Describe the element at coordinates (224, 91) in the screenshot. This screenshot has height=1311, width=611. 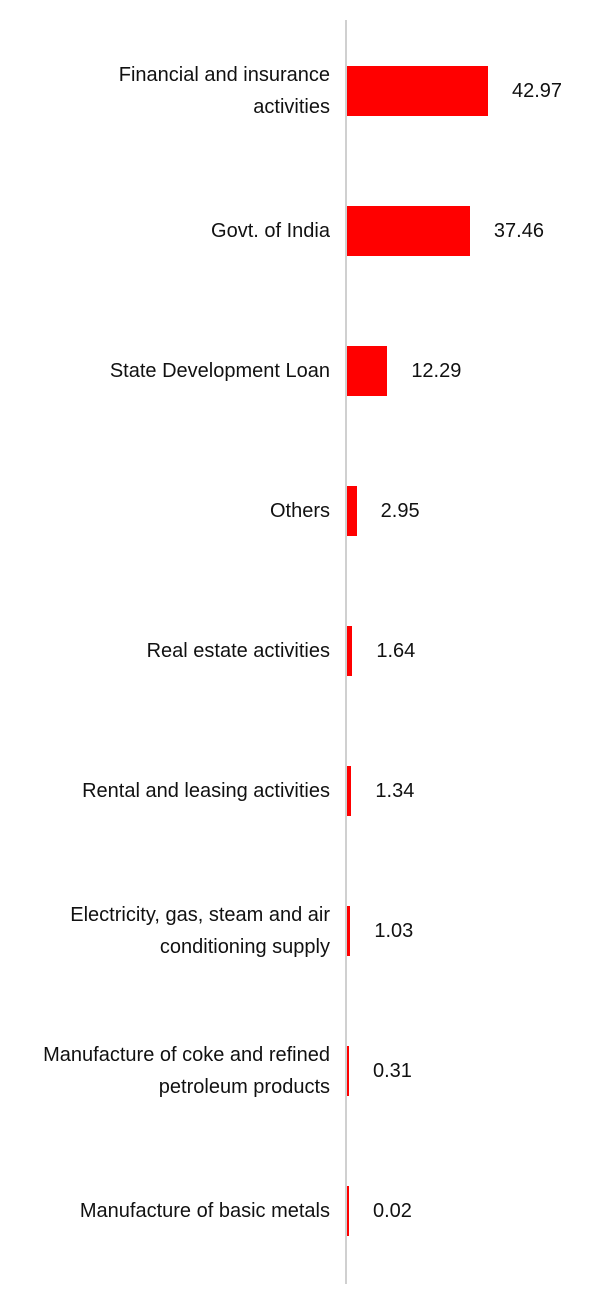
I see `category-text: Financial and insurance activities` at that location.